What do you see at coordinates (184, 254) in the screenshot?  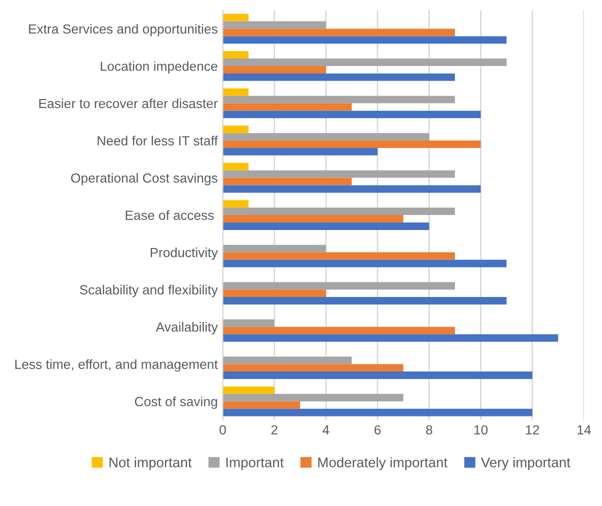 I see `y-tick-label: Productivity` at bounding box center [184, 254].